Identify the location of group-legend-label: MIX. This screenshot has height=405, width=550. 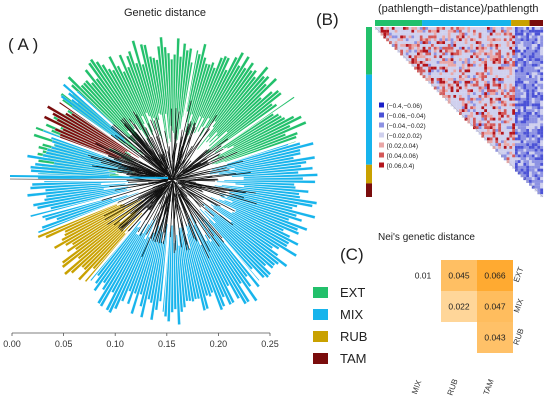
(351, 314).